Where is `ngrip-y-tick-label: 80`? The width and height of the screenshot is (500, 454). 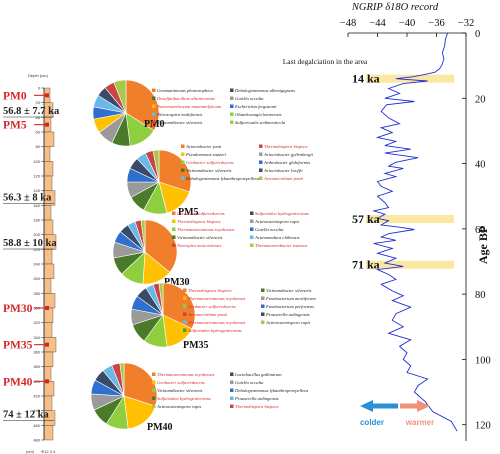
ngrip-y-tick-label: 80 is located at coordinates (480, 295).